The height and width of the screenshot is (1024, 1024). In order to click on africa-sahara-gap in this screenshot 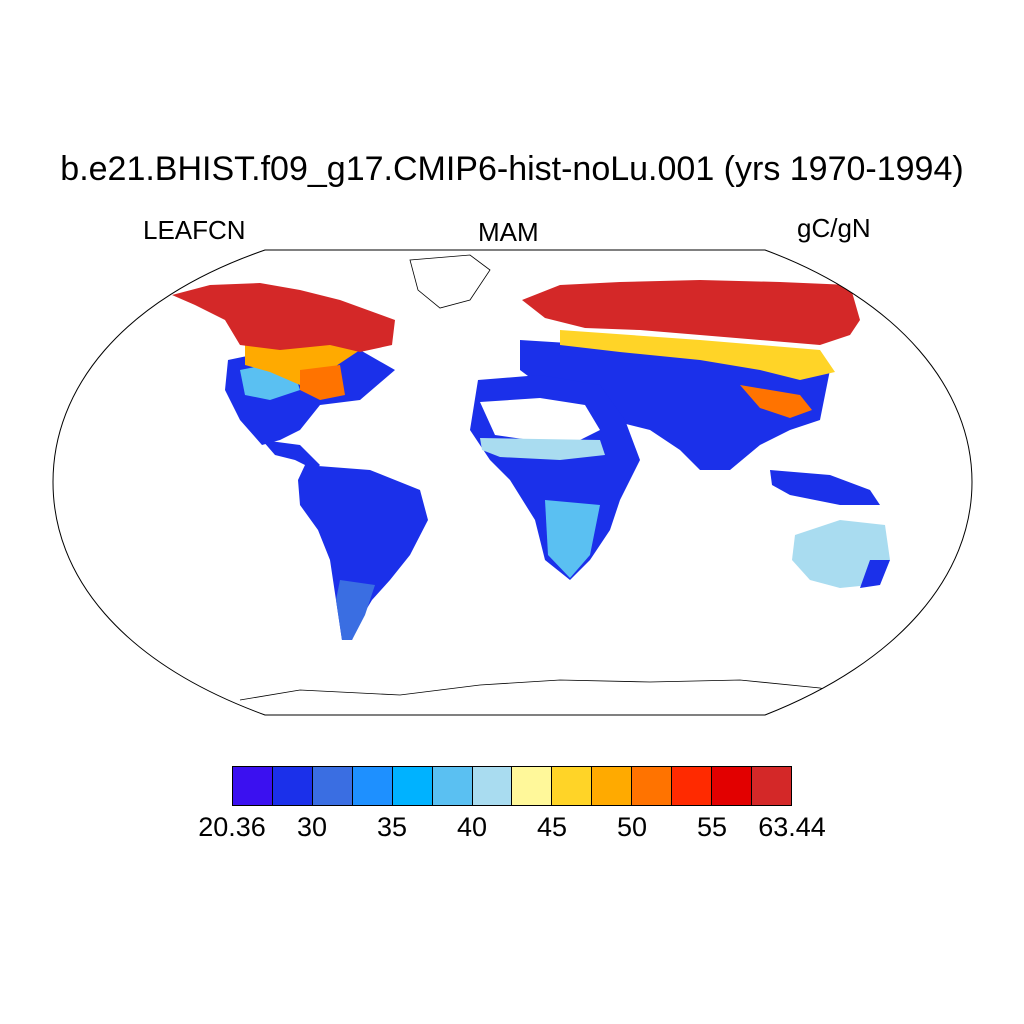, I will do `click(540, 421)`.